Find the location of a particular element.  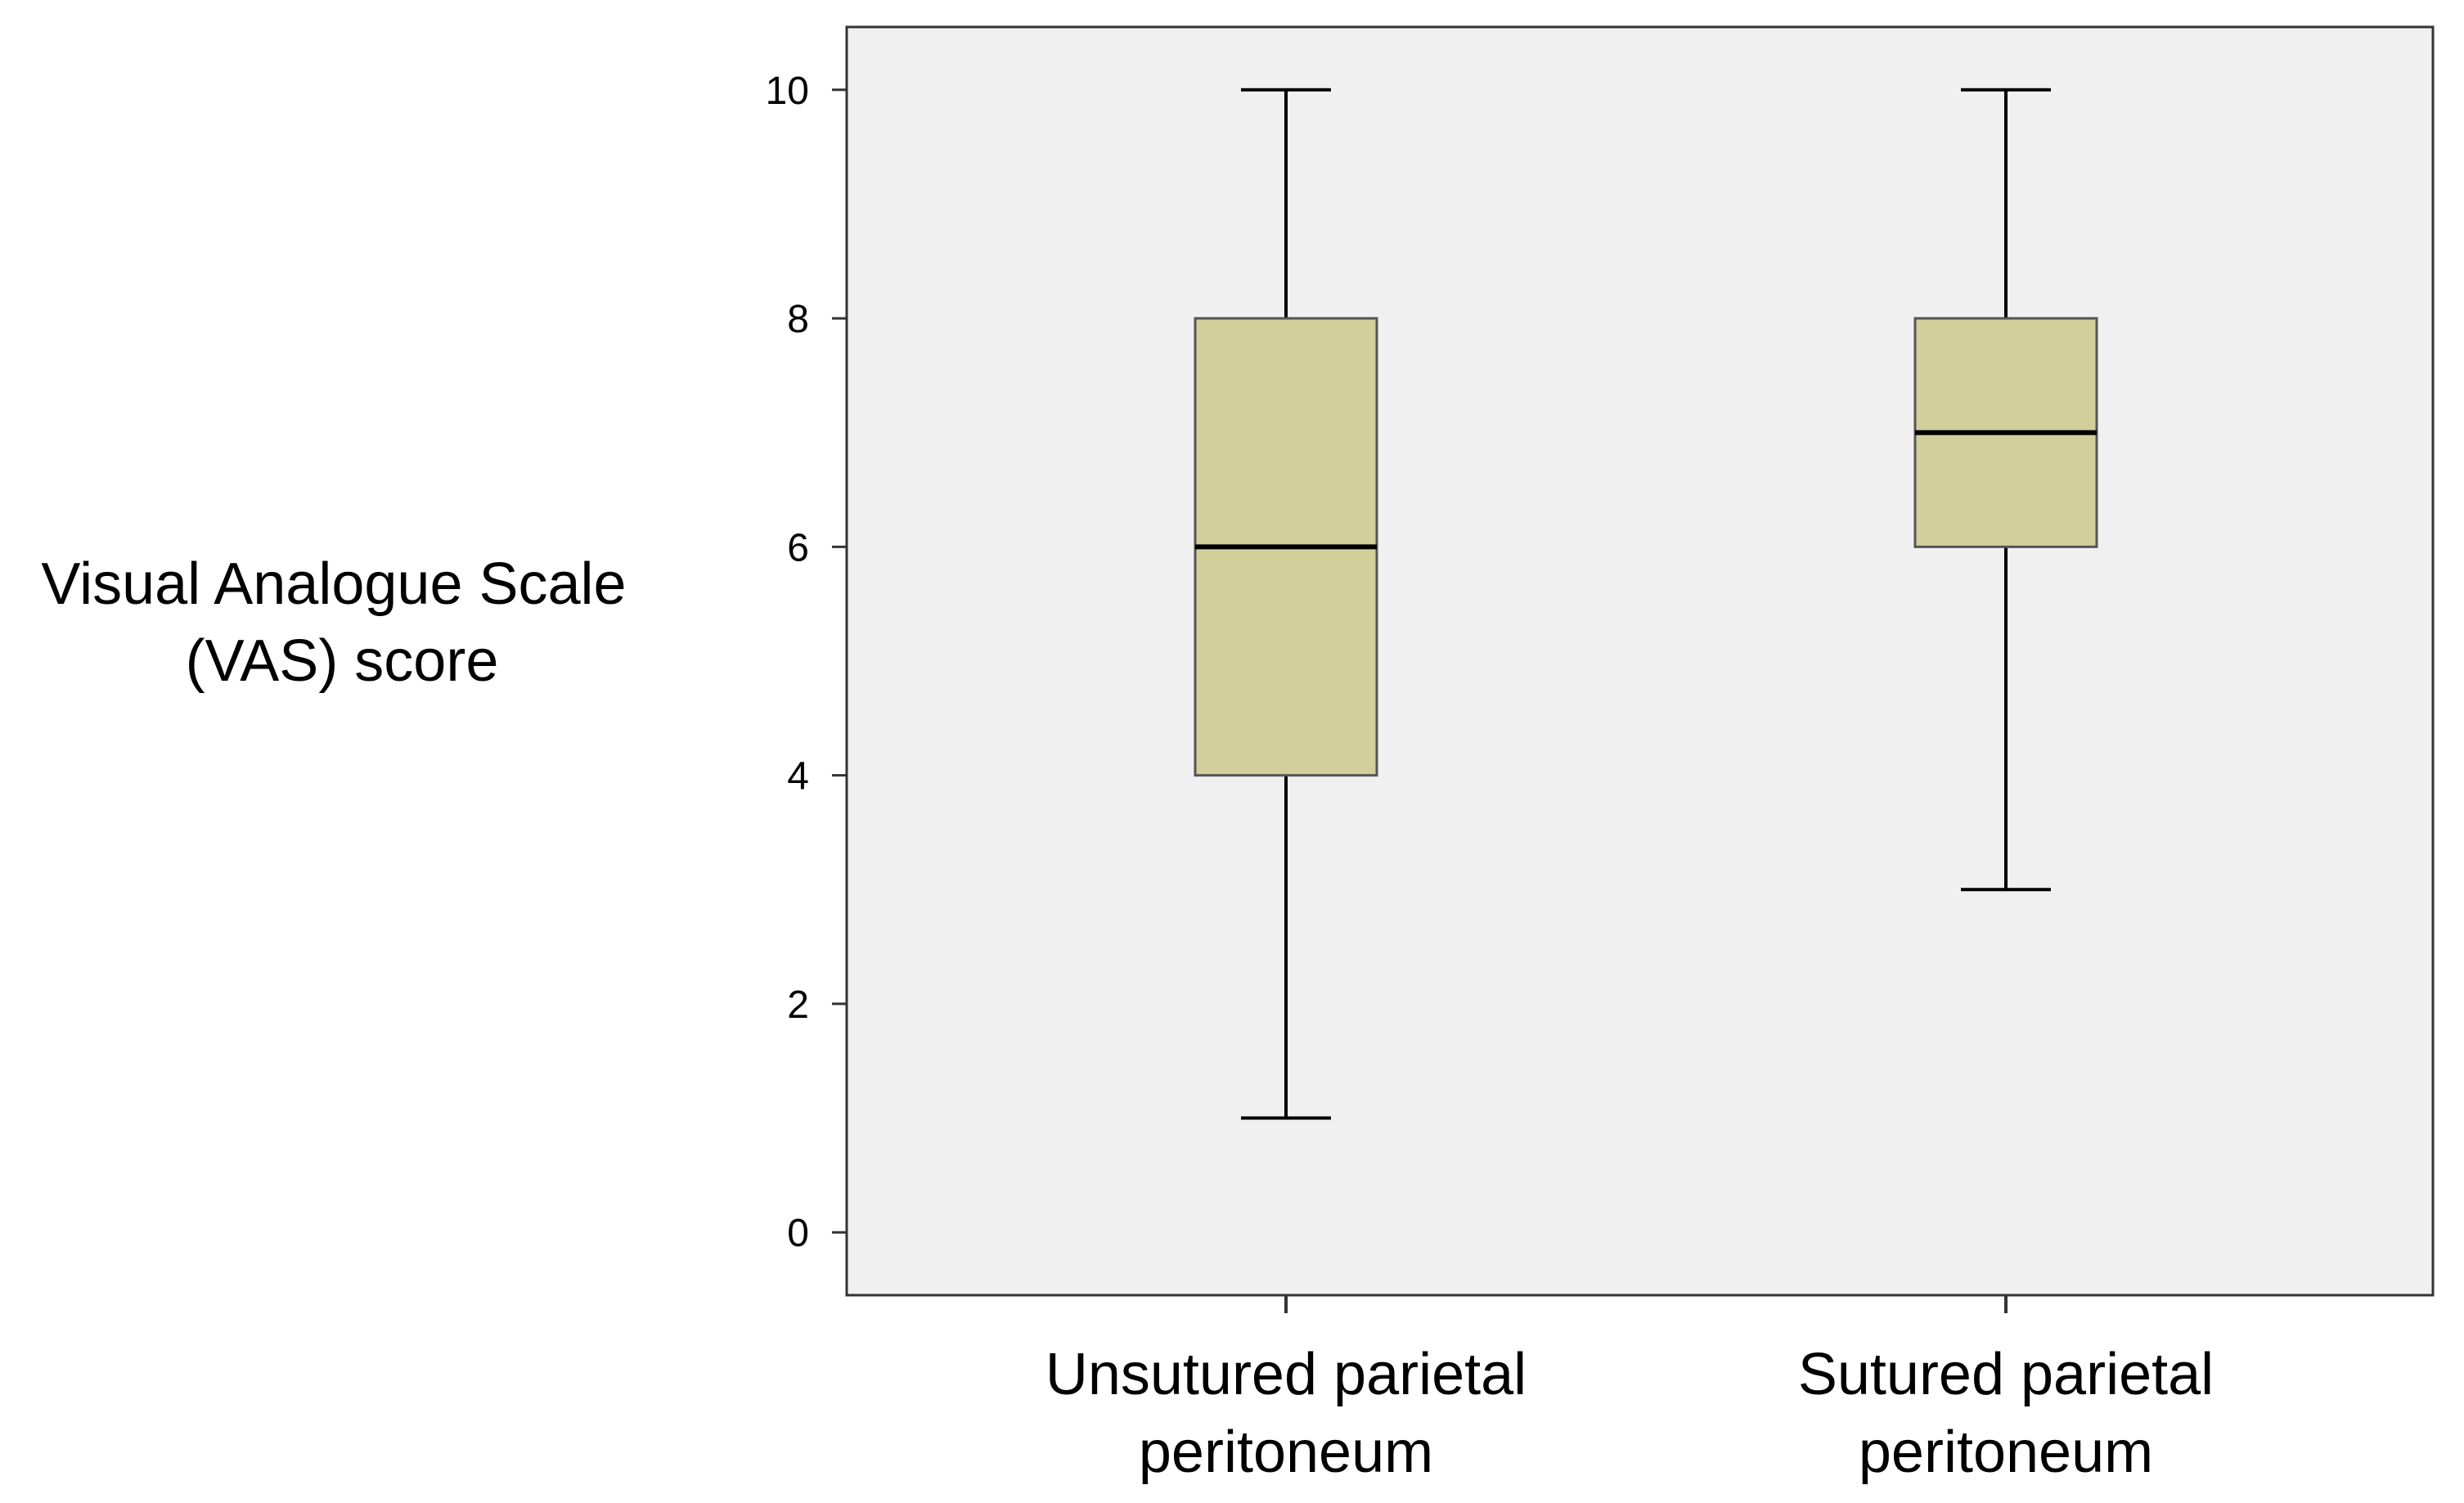

x-category-label-line: Unsutured parietal is located at coordinates (1286, 1375).